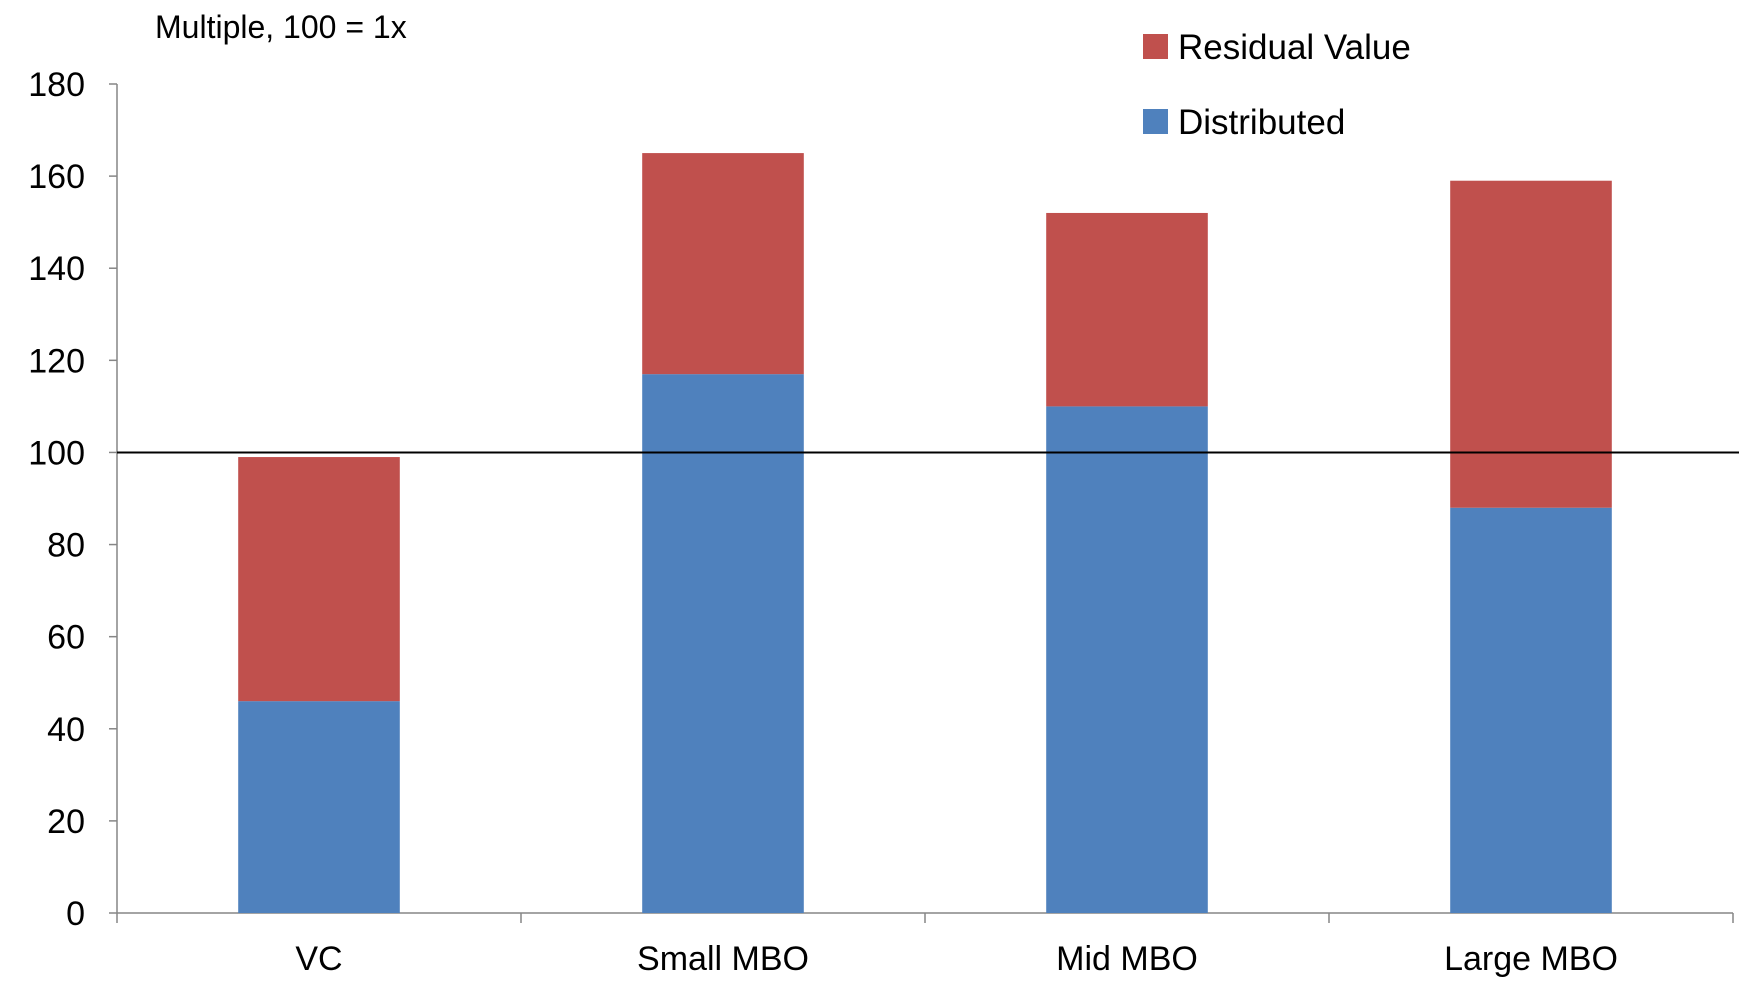  What do you see at coordinates (1294, 47) in the screenshot?
I see `legend-label: Residual Value` at bounding box center [1294, 47].